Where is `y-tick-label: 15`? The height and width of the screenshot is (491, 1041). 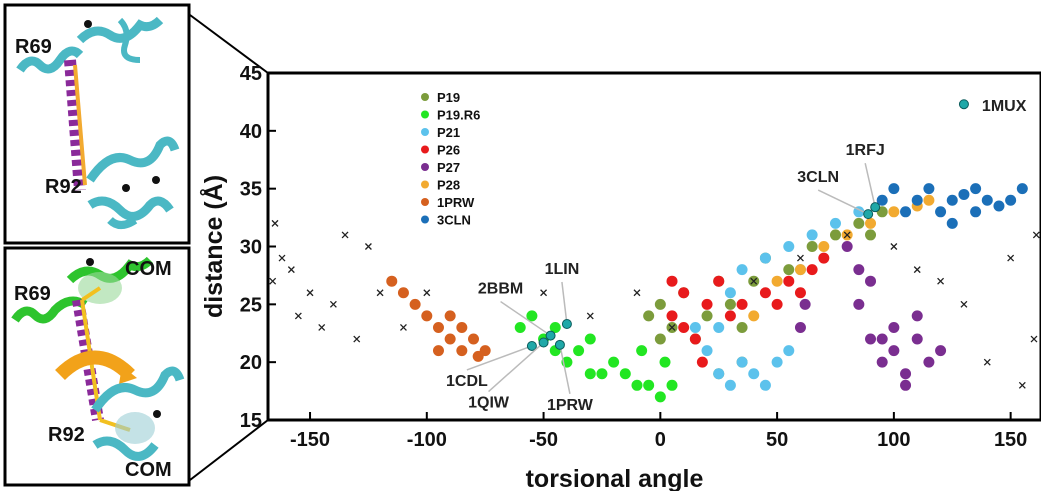 y-tick-label: 15 is located at coordinates (251, 421).